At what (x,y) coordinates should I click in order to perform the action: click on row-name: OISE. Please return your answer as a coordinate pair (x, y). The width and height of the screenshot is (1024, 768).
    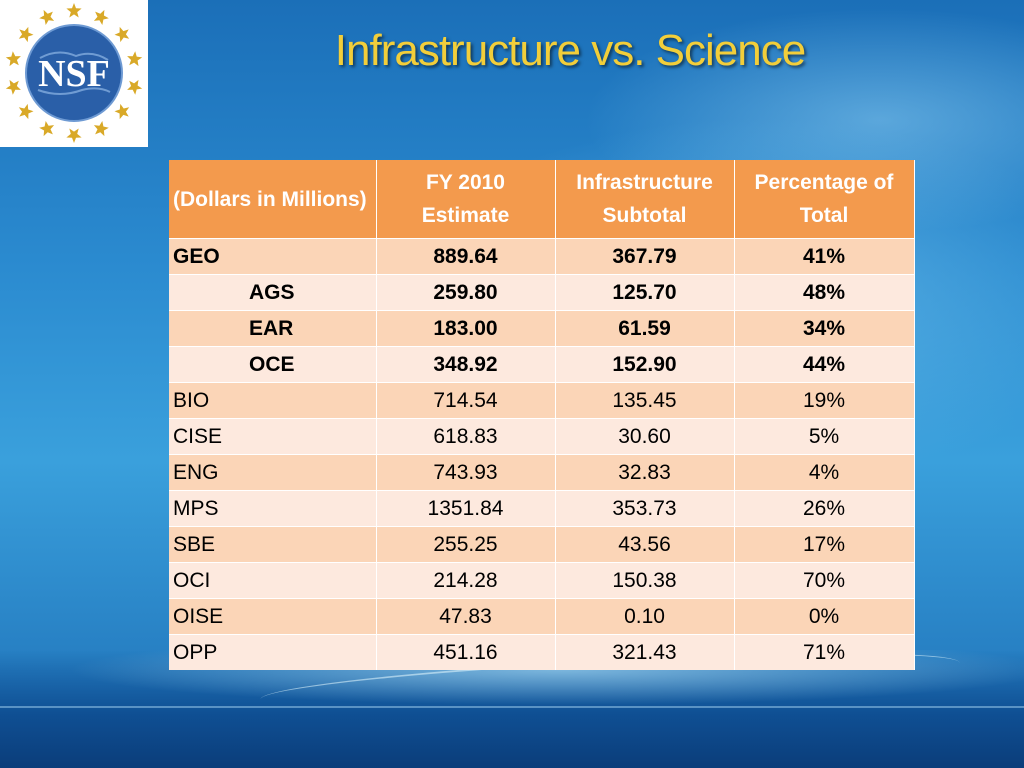
    Looking at the image, I should click on (273, 616).